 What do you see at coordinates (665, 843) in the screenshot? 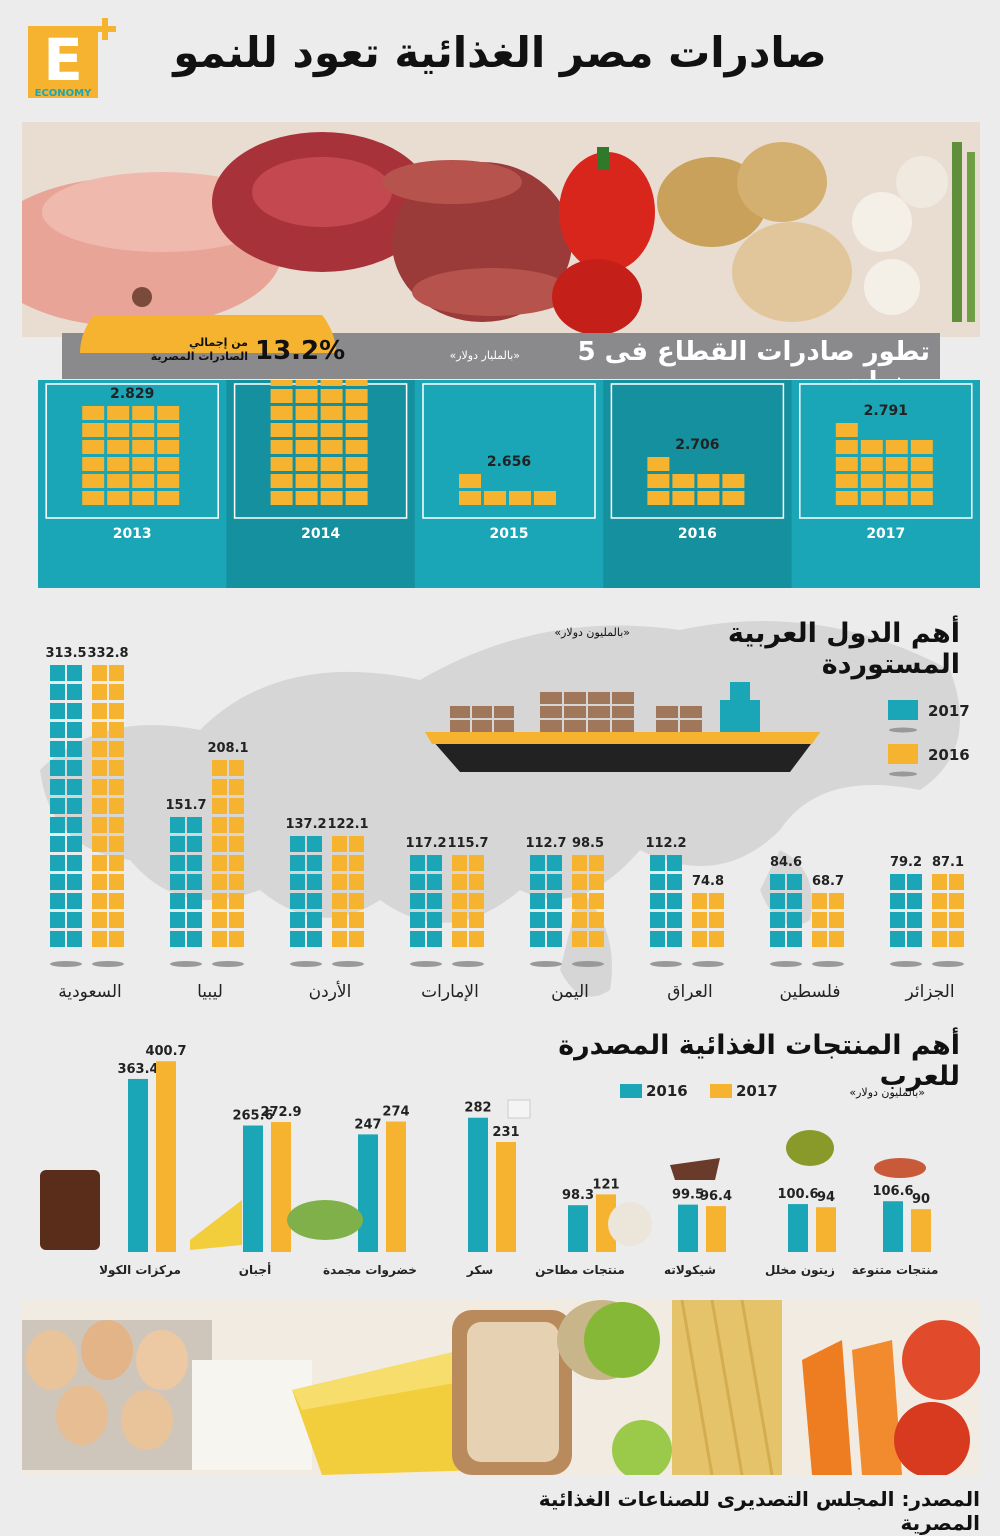
I see `country-value-label: 112.2` at bounding box center [665, 843].